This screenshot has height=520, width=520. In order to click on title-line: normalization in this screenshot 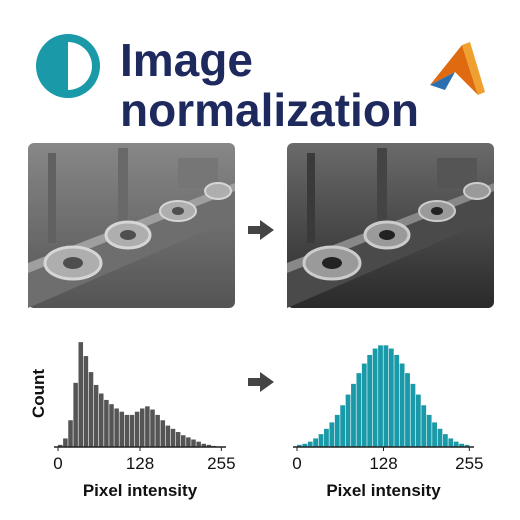, I will do `click(269, 110)`.